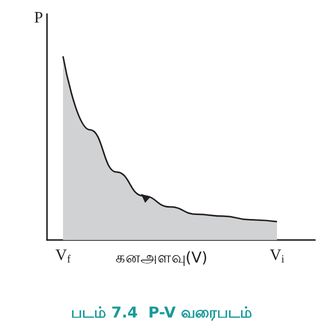  I want to click on x-axis-title: கனஅளவு(V), so click(162, 257).